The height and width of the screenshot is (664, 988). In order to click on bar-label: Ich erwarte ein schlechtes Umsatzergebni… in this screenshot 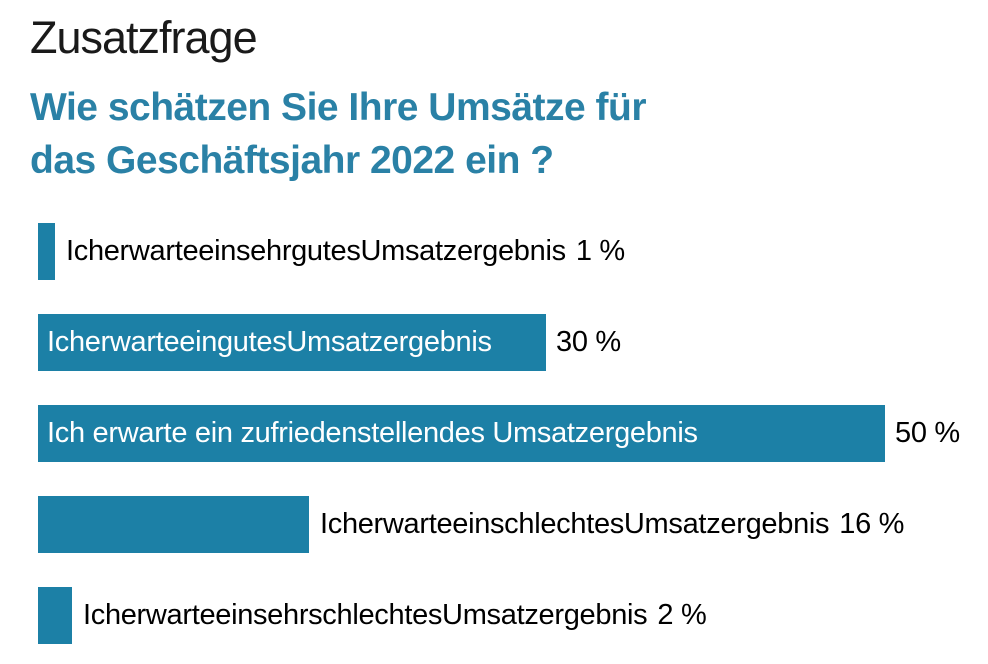, I will do `click(575, 524)`.